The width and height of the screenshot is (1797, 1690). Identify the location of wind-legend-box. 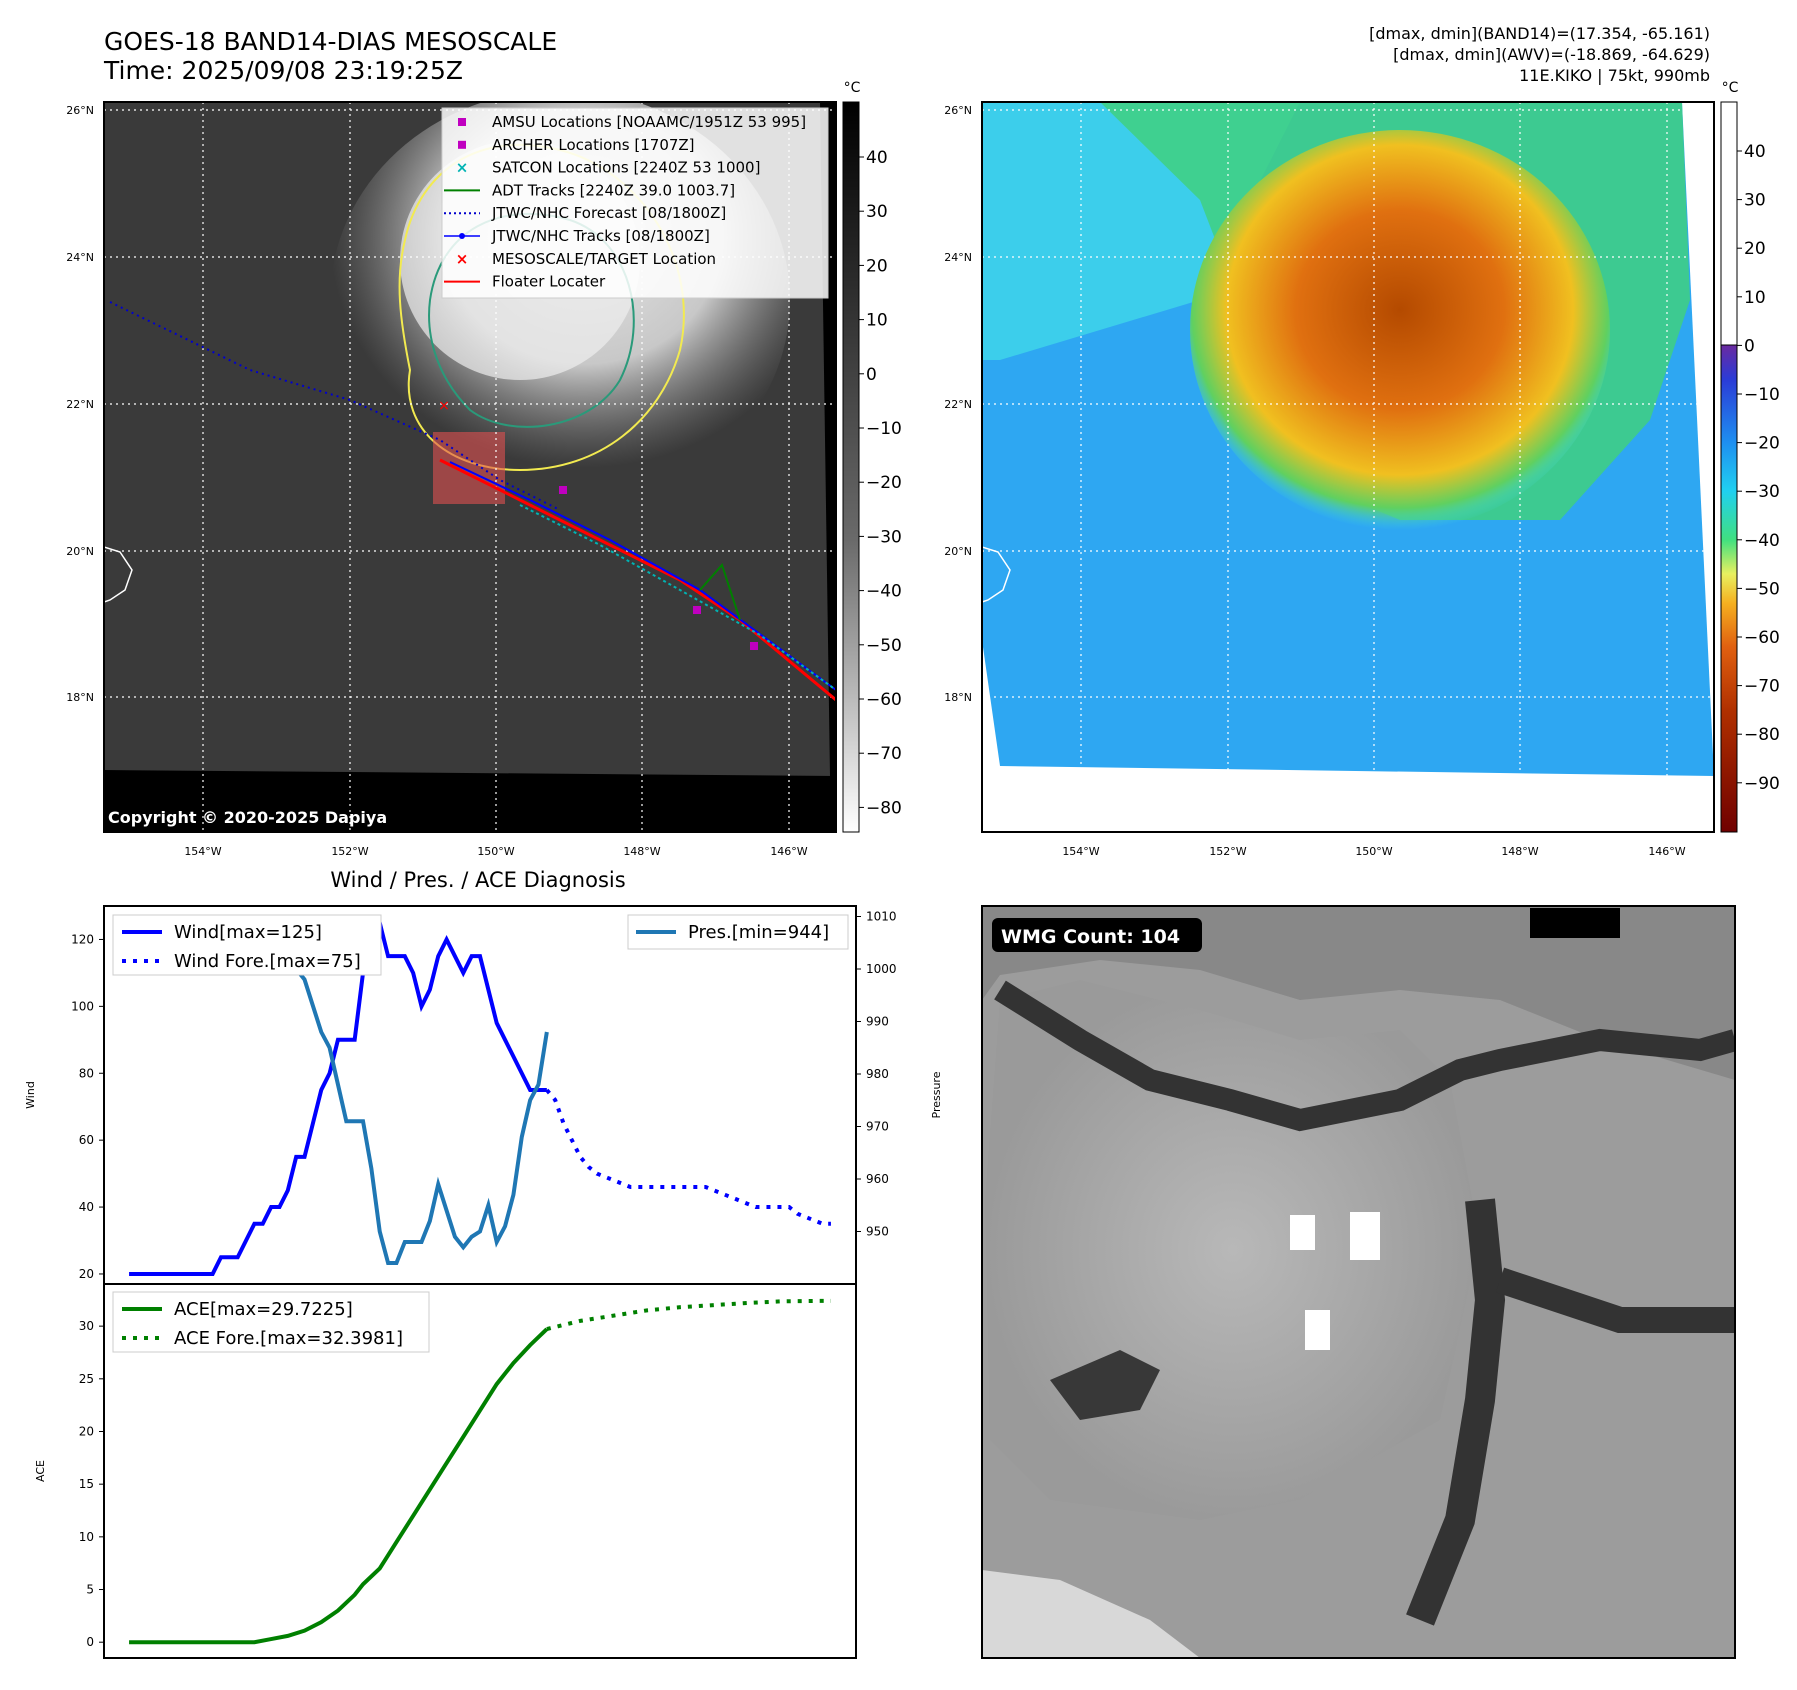
(247, 945).